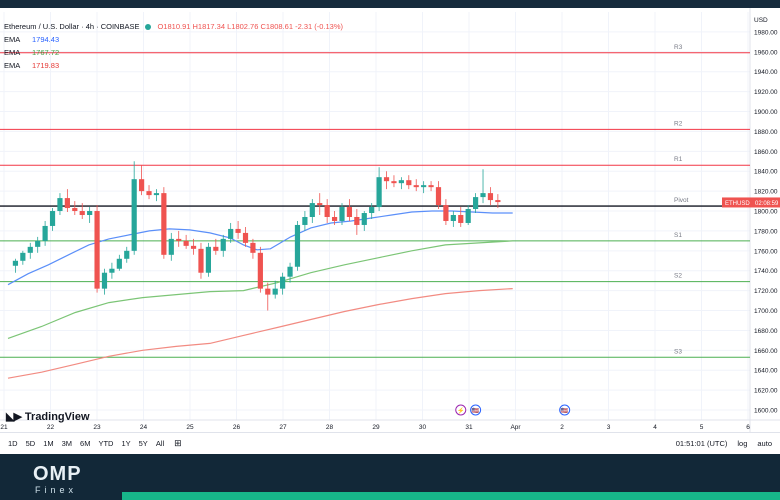 The image size is (780, 500). What do you see at coordinates (742, 443) in the screenshot?
I see `log-scale-toggle: log` at bounding box center [742, 443].